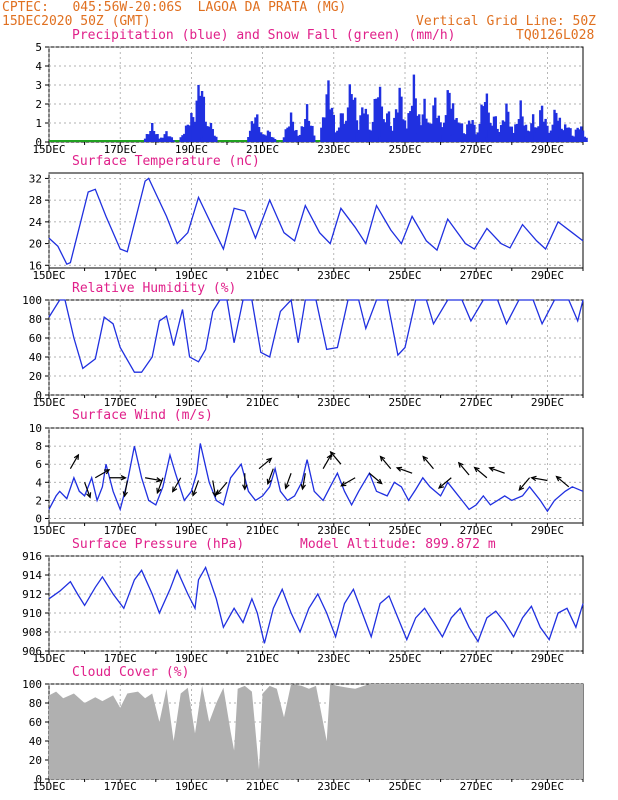 The height and width of the screenshot is (800, 618). What do you see at coordinates (154, 288) in the screenshot?
I see `panel-title-humidity: Relative Humidity (%)` at bounding box center [154, 288].